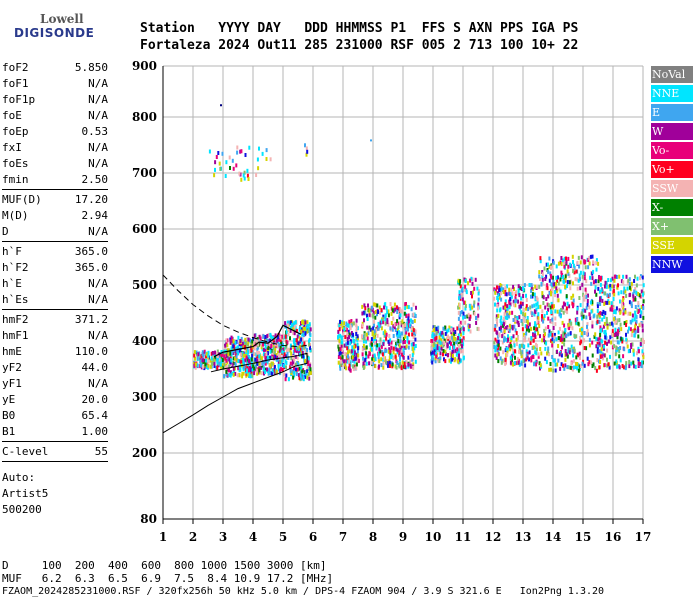 The height and width of the screenshot is (600, 700). What do you see at coordinates (235, 393) in the screenshot?
I see `electron-density-profile` at bounding box center [235, 393].